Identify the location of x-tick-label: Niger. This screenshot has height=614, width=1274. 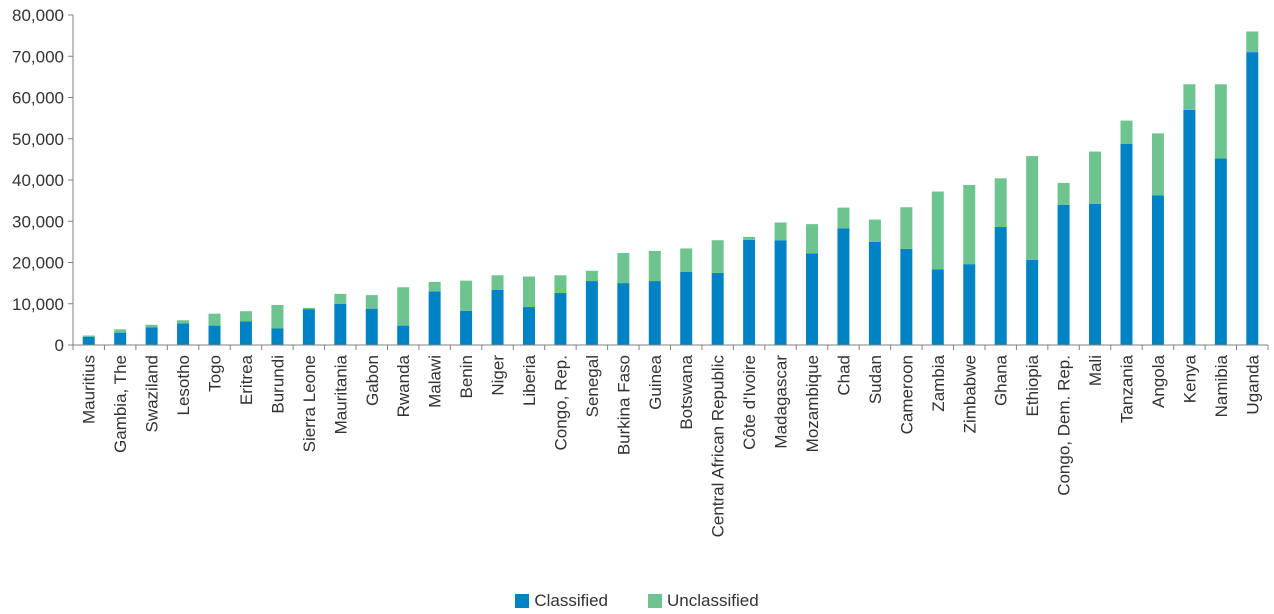
(498, 375).